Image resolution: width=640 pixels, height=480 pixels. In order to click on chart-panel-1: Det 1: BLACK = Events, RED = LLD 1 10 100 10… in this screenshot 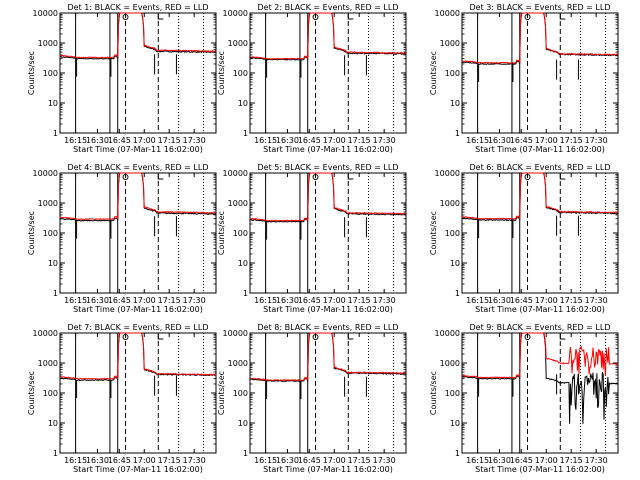, I will do `click(122, 78)`.